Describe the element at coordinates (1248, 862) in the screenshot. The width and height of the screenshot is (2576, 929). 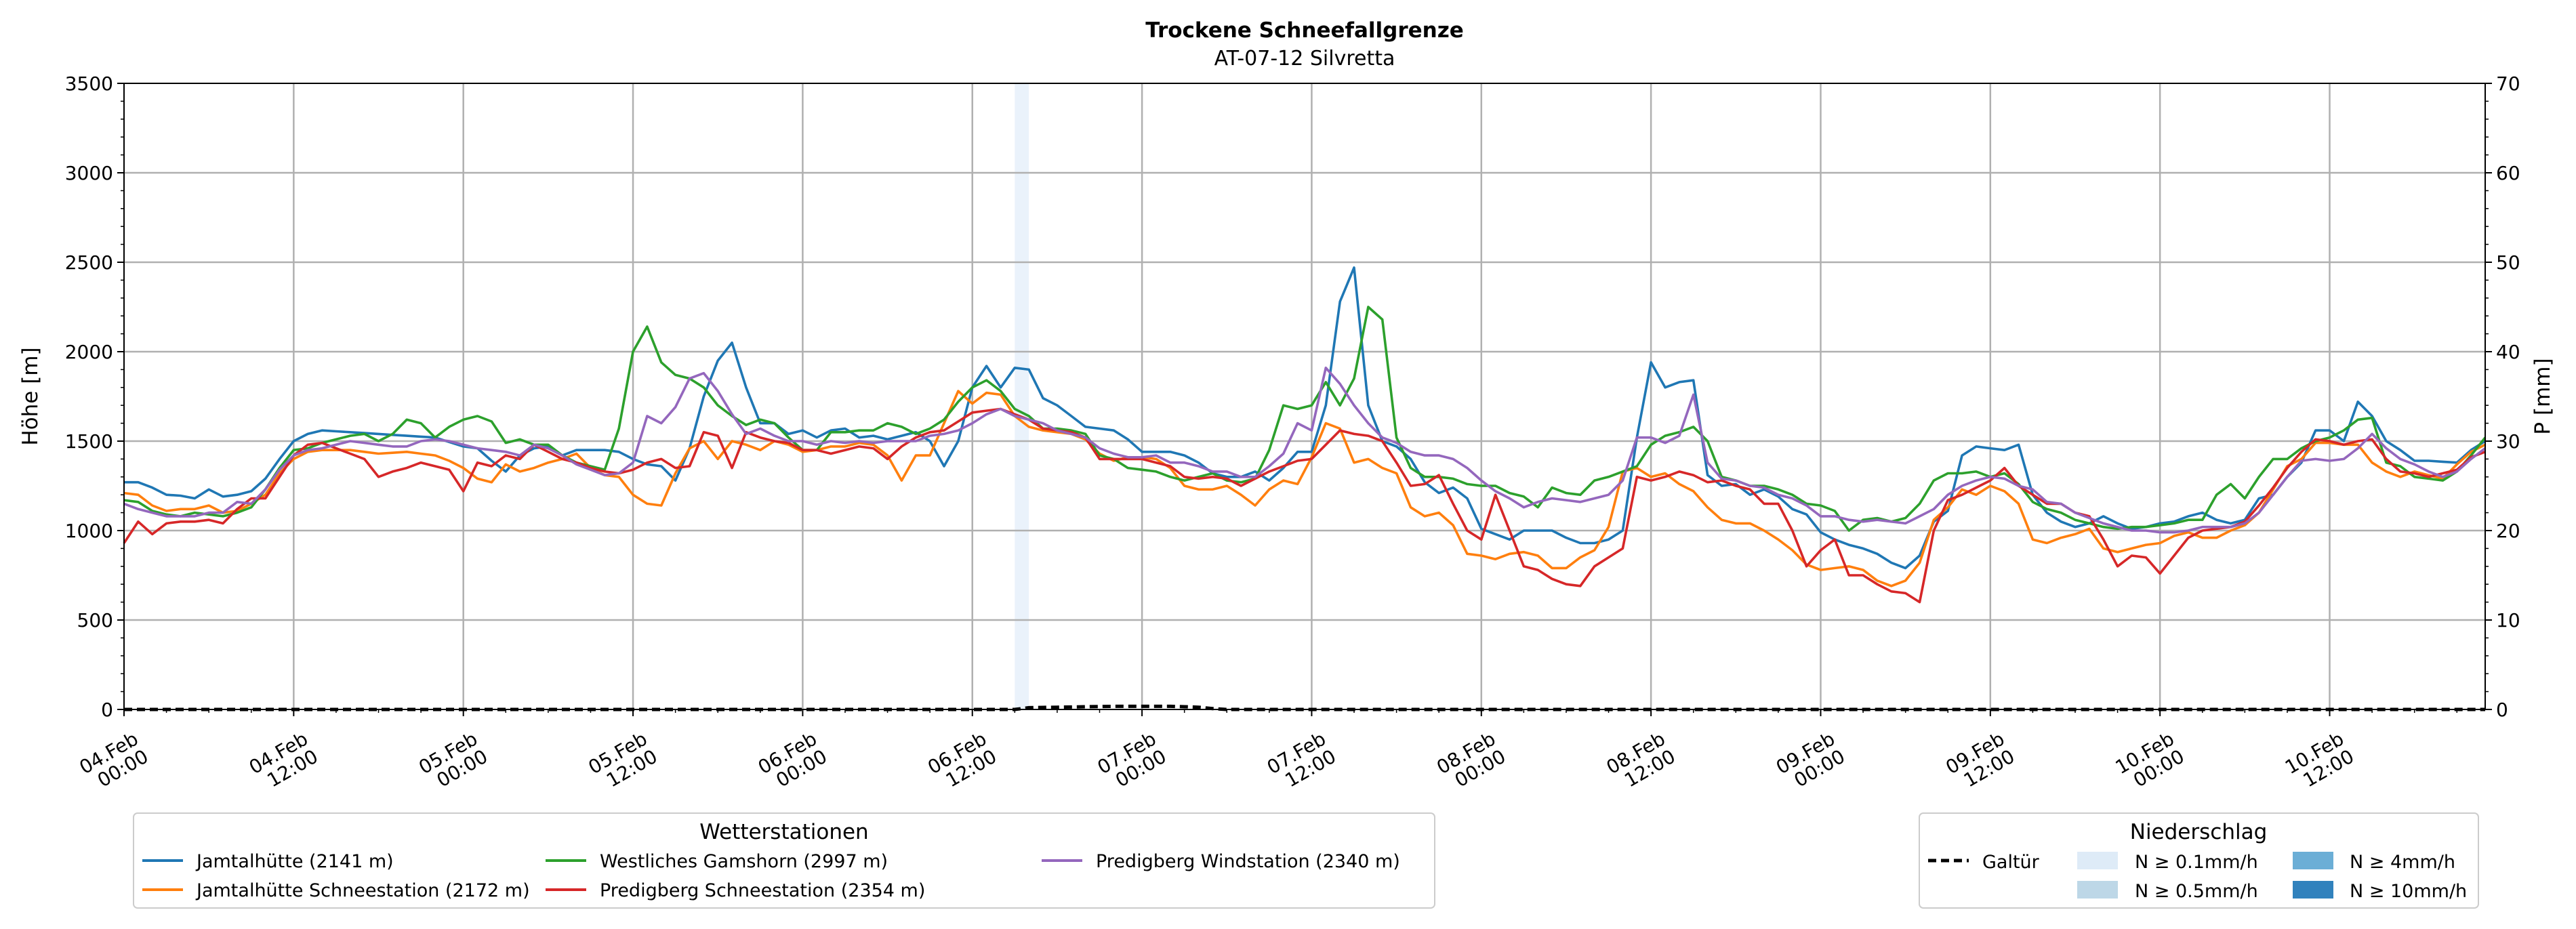
I see `legend-label-4: Predigberg Windstation (2340 m)` at that location.